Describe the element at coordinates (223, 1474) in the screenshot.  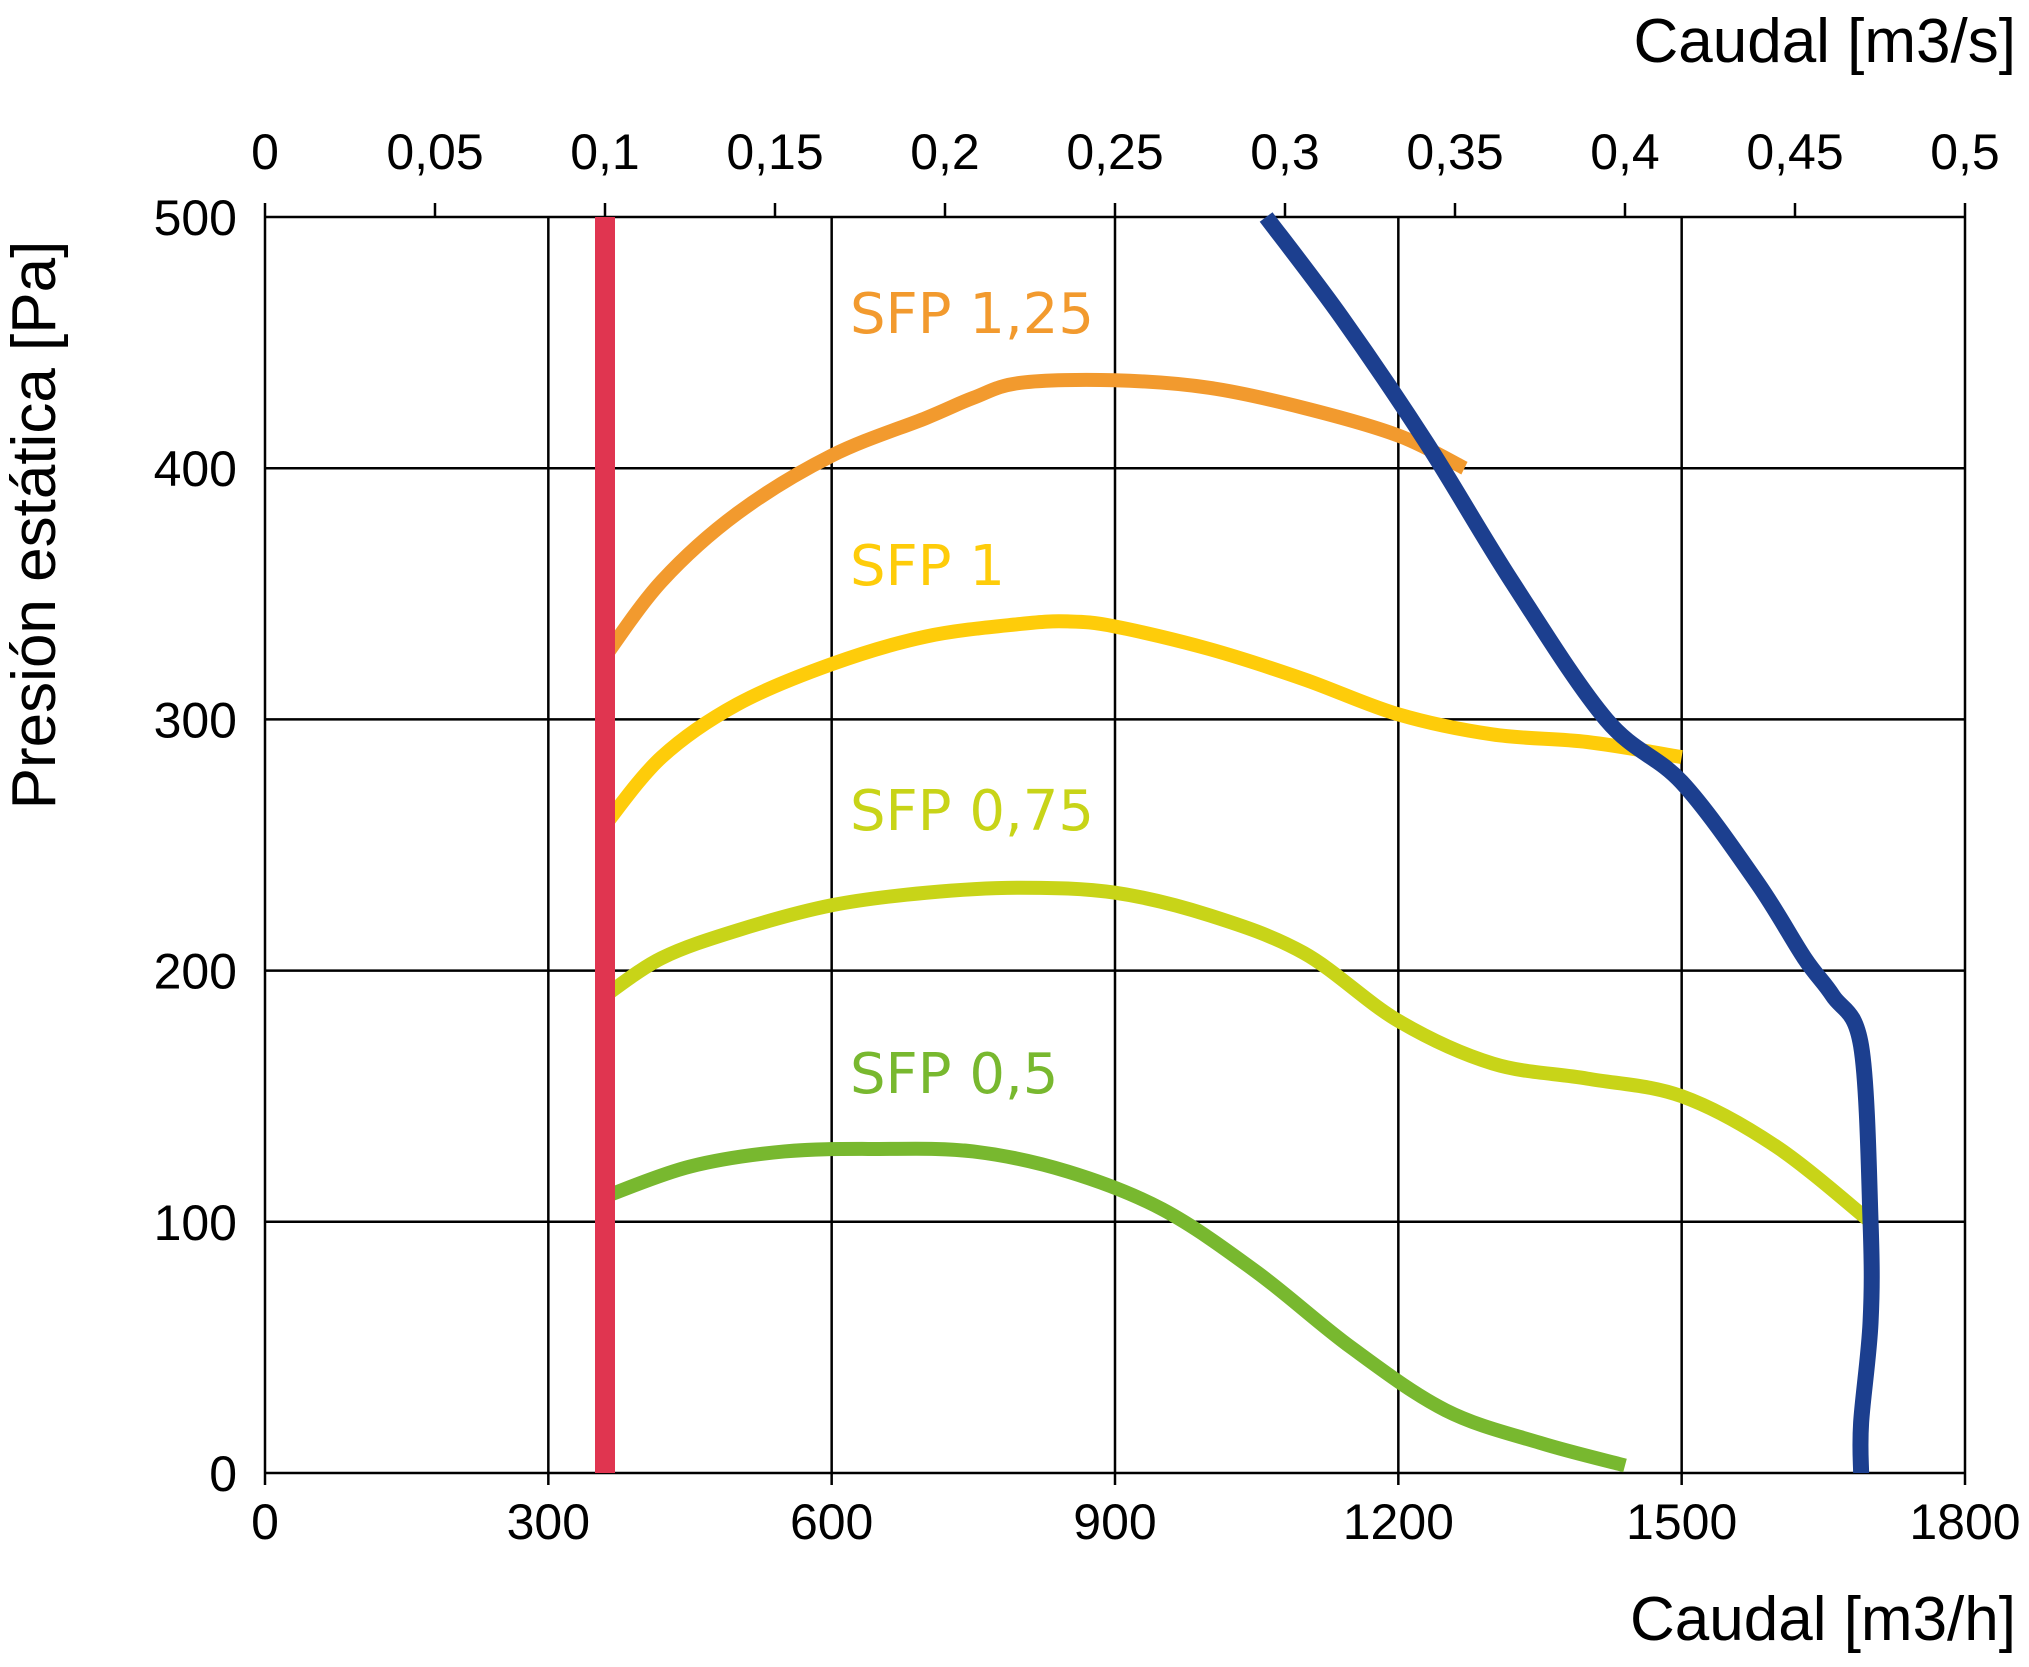
I see `y-tick-label: 0` at that location.